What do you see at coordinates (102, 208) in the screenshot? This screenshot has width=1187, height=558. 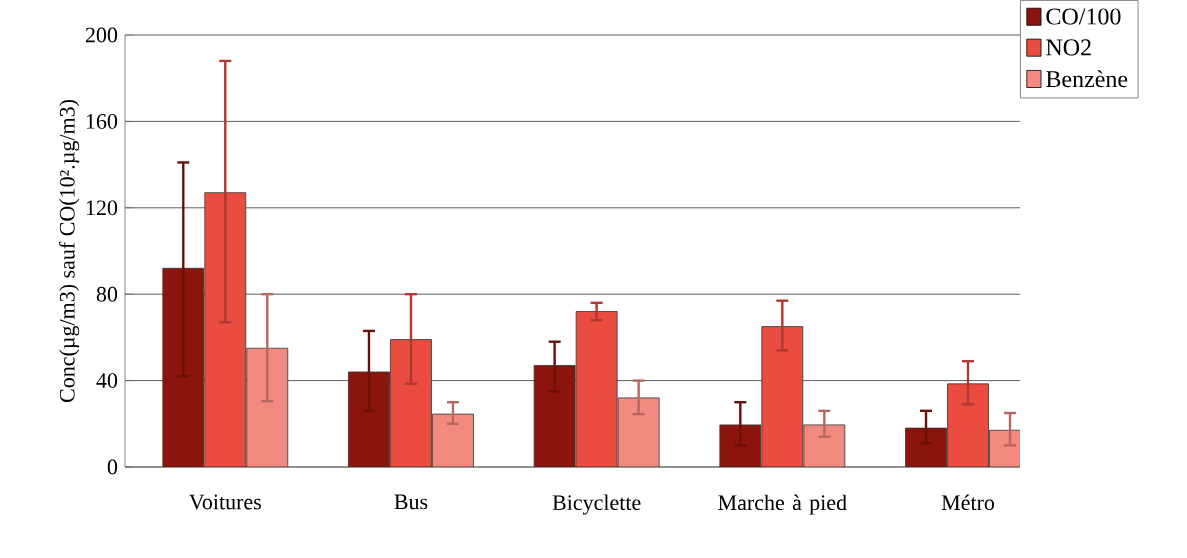 I see `y-tick-label: 120` at bounding box center [102, 208].